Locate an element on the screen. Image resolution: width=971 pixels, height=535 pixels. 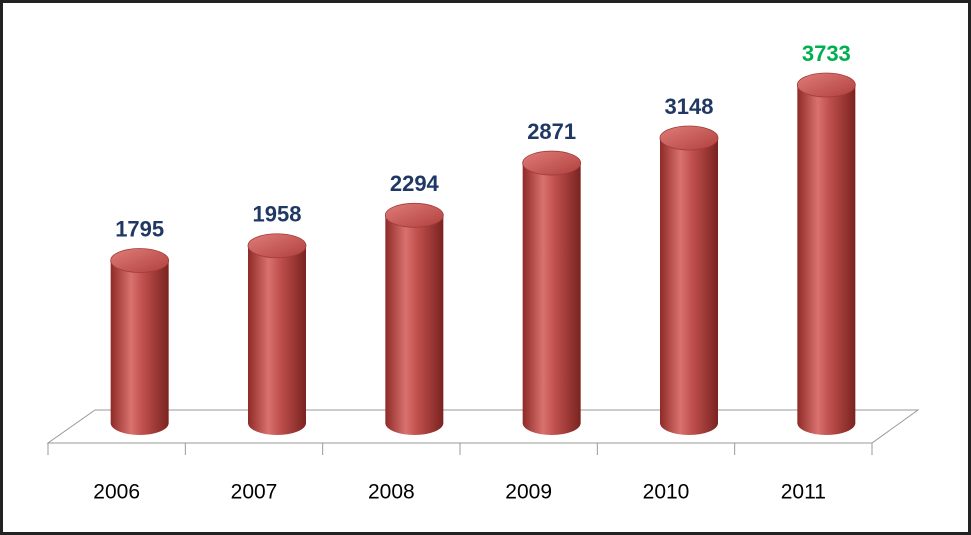
data-label: 1958 is located at coordinates (277, 214).